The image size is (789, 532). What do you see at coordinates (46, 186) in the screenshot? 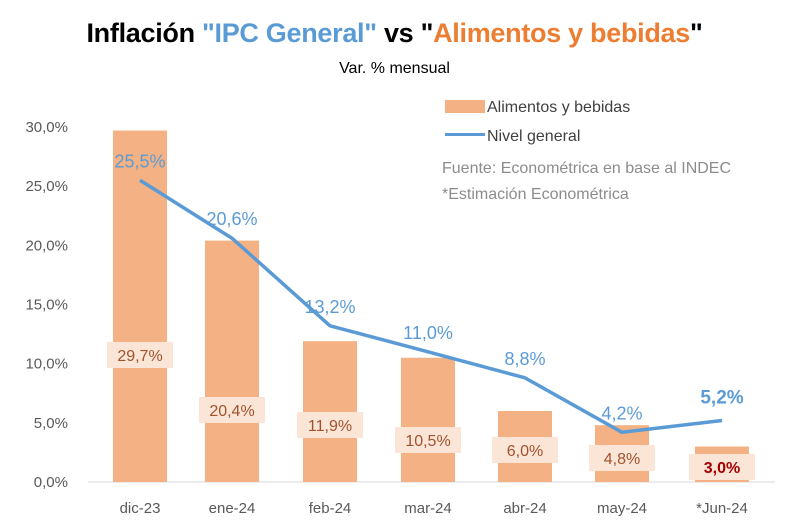
I see `y-tick-label: 25,0%` at bounding box center [46, 186].